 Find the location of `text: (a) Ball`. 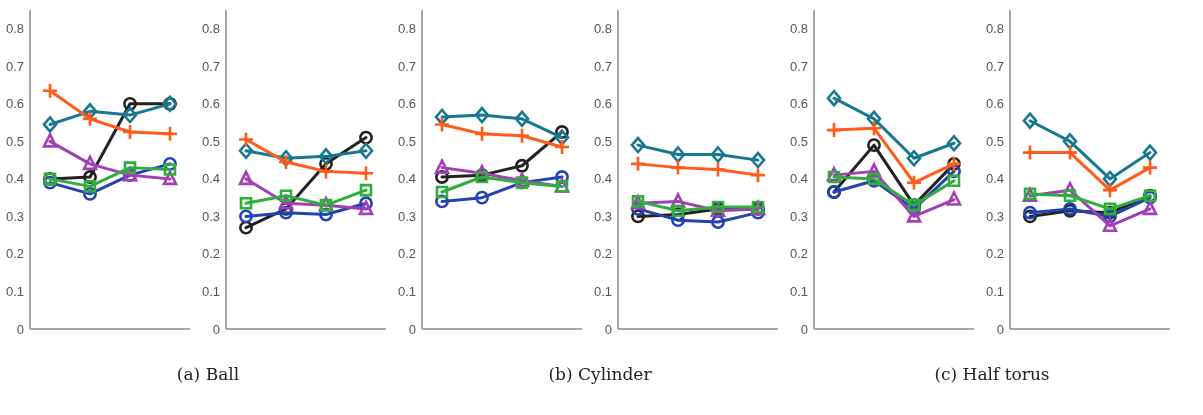

text: (a) Ball is located at coordinates (208, 374).